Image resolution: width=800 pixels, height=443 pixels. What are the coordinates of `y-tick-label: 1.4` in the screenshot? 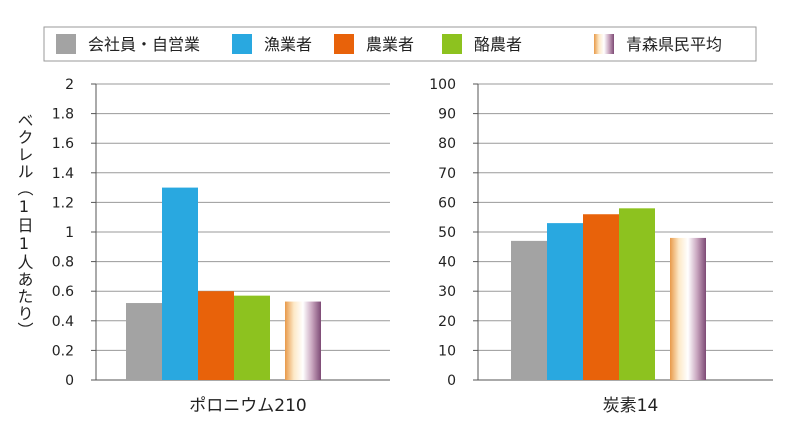 It's located at (63, 174).